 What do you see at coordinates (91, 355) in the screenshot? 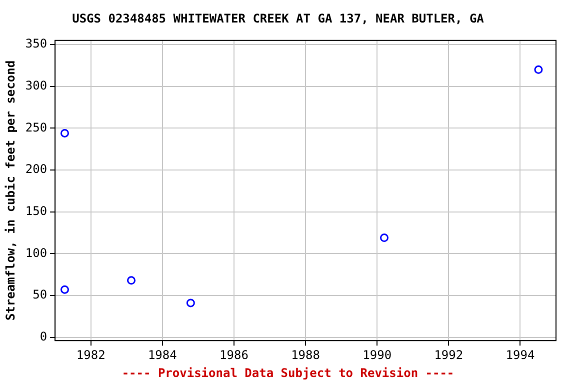
I see `x-tick-label: 1982` at bounding box center [91, 355].